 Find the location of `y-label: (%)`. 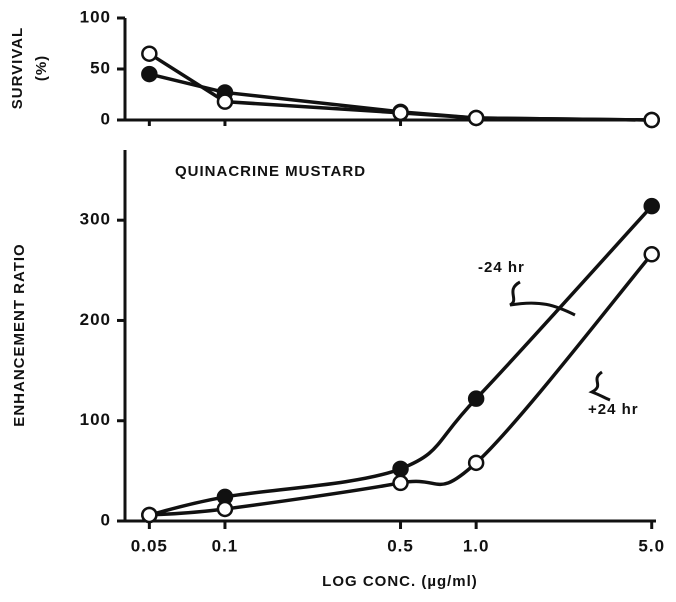

y-label: (%) is located at coordinates (41, 68).